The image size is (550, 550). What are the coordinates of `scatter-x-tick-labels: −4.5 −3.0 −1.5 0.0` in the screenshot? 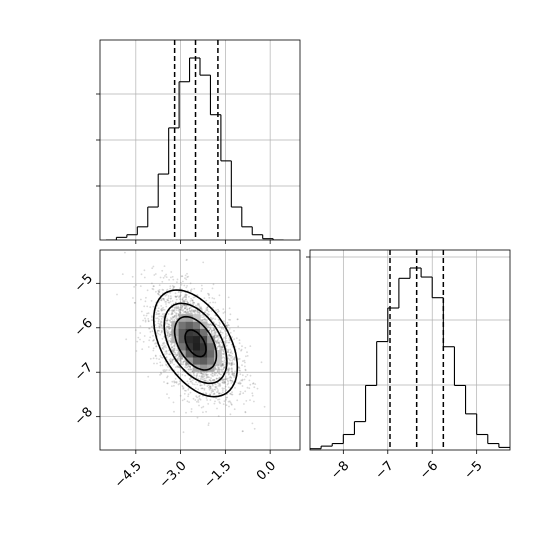 It's located at (195, 474).